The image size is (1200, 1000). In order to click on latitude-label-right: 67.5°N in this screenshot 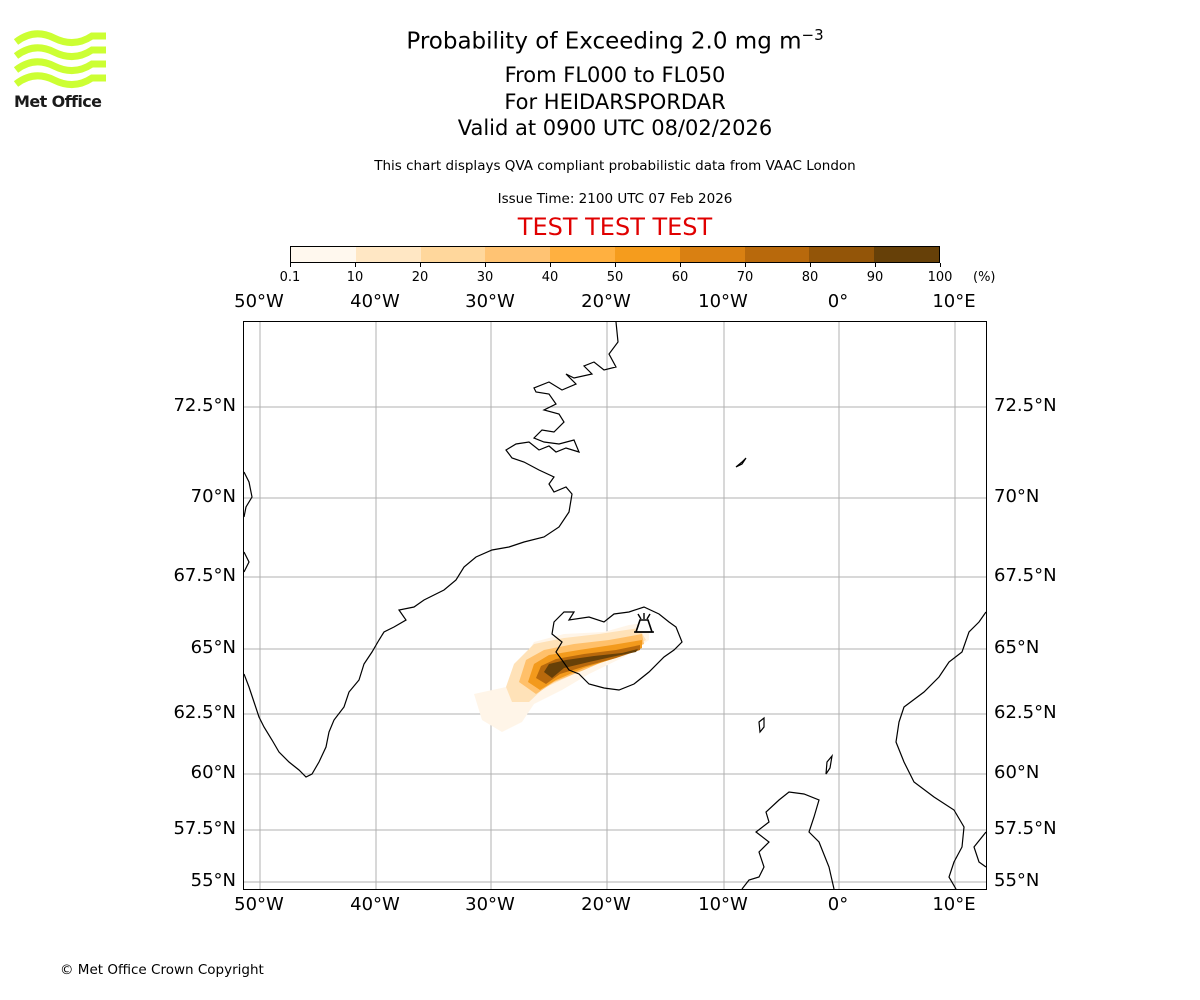, I will do `click(1025, 575)`.